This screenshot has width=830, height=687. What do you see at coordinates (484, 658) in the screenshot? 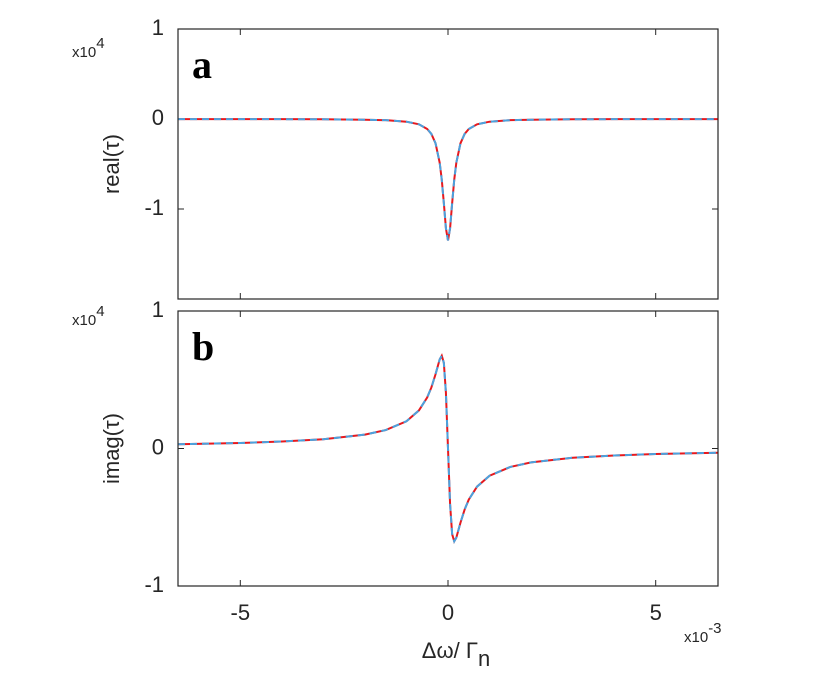
I see `x-label-sub: n` at bounding box center [484, 658].